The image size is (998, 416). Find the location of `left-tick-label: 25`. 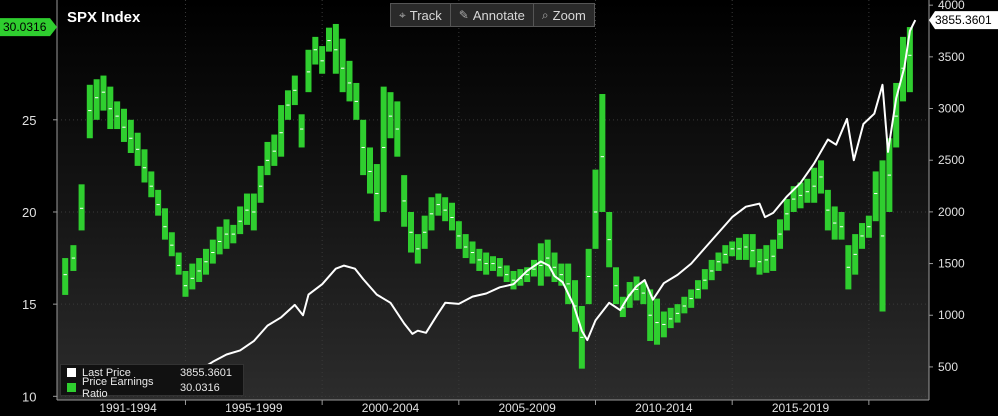

left-tick-label: 25 is located at coordinates (29, 120).